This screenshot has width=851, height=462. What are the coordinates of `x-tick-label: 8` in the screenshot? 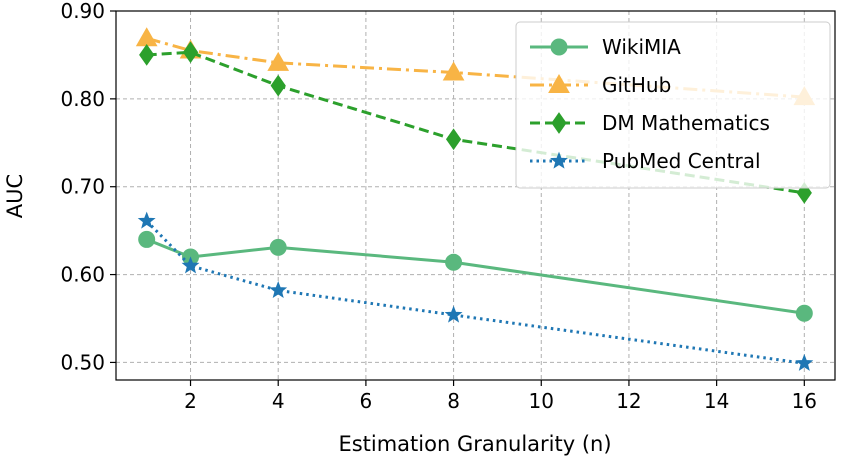 It's located at (453, 401).